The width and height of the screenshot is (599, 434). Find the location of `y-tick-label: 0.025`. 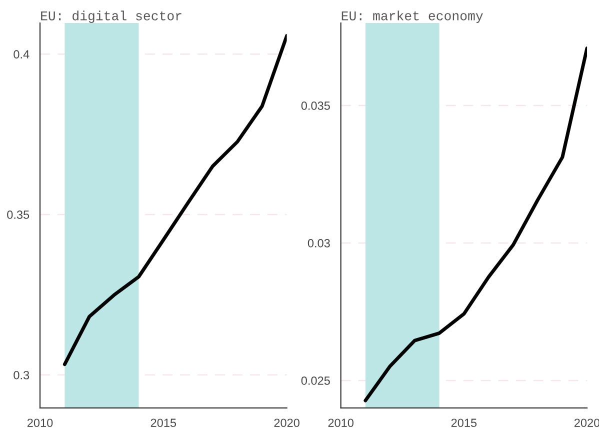

y-tick-label: 0.025 is located at coordinates (315, 380).